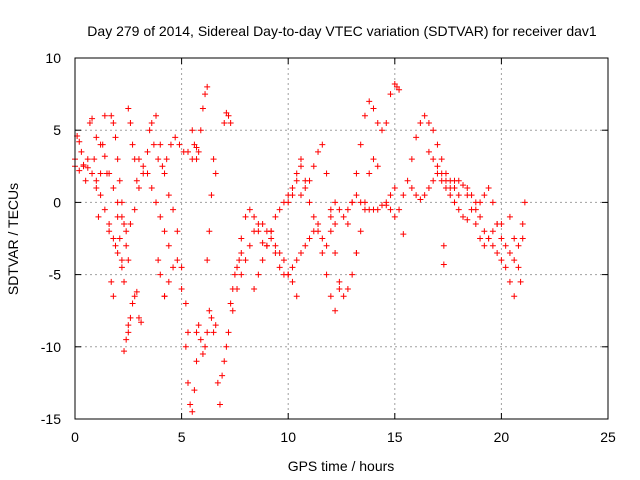 The height and width of the screenshot is (480, 640). Describe the element at coordinates (51, 347) in the screenshot. I see `y-tick-label: -10` at that location.